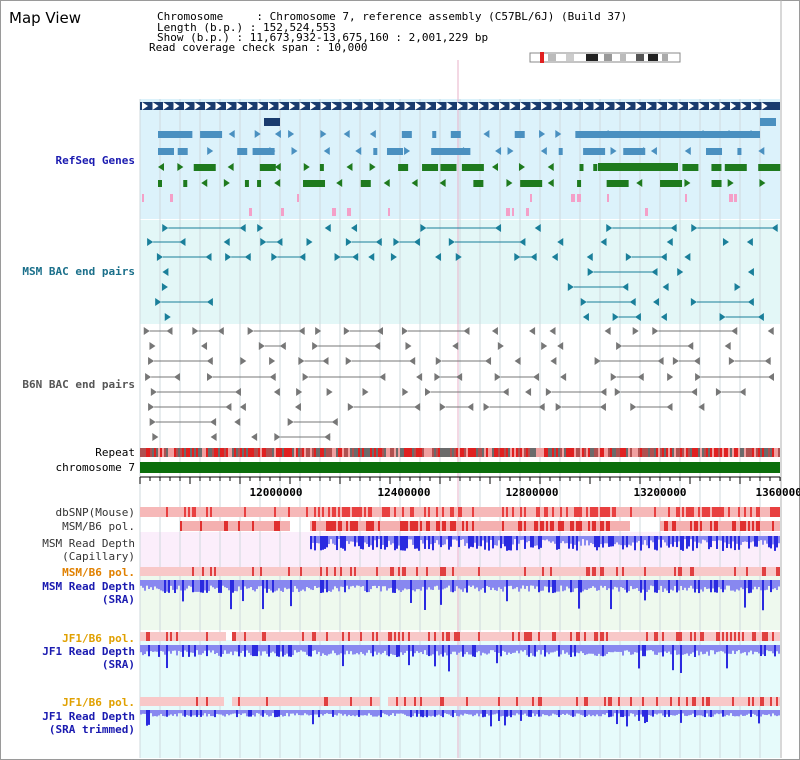 The height and width of the screenshot is (760, 800). Describe the element at coordinates (660, 492) in the screenshot. I see `ruler-tick-label: 13200000` at that location.